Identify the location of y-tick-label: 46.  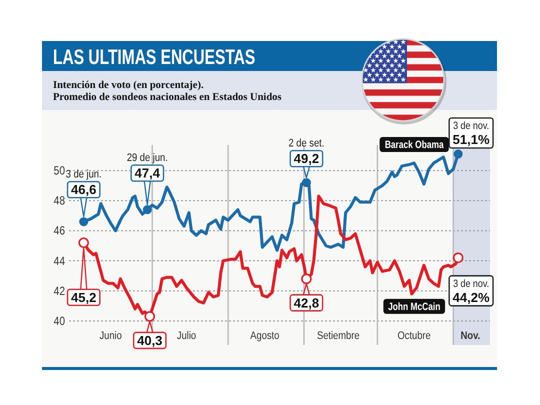
(59, 231).